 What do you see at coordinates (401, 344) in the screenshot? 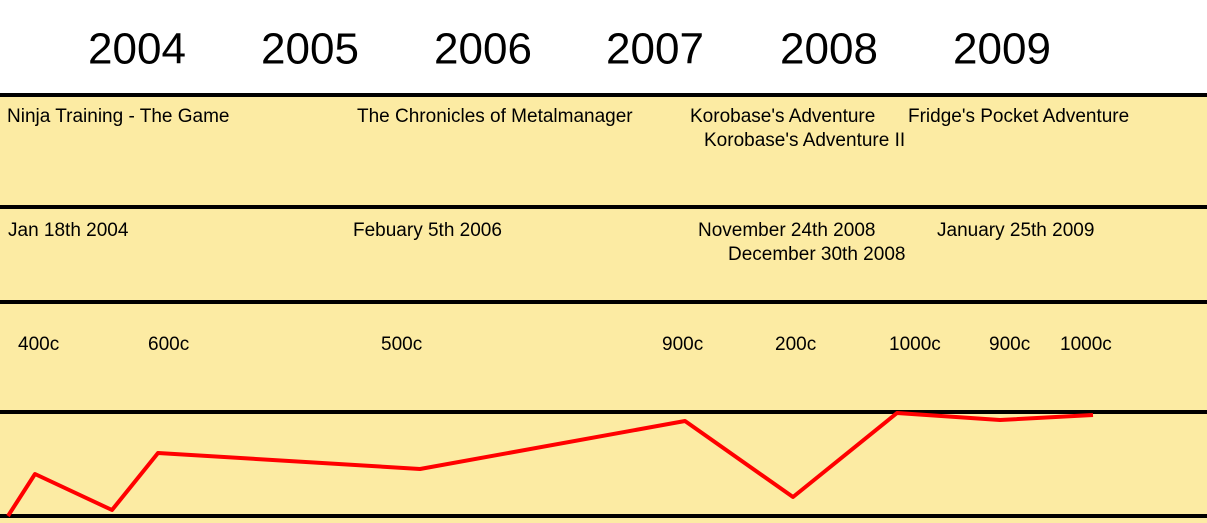
I see `price-label: 500c` at bounding box center [401, 344].